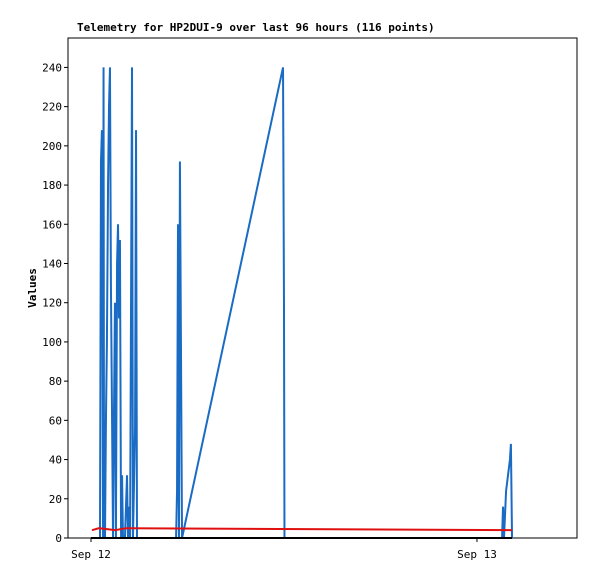 The image size is (597, 583). Describe the element at coordinates (52, 107) in the screenshot. I see `y-tick-label: 220` at that location.